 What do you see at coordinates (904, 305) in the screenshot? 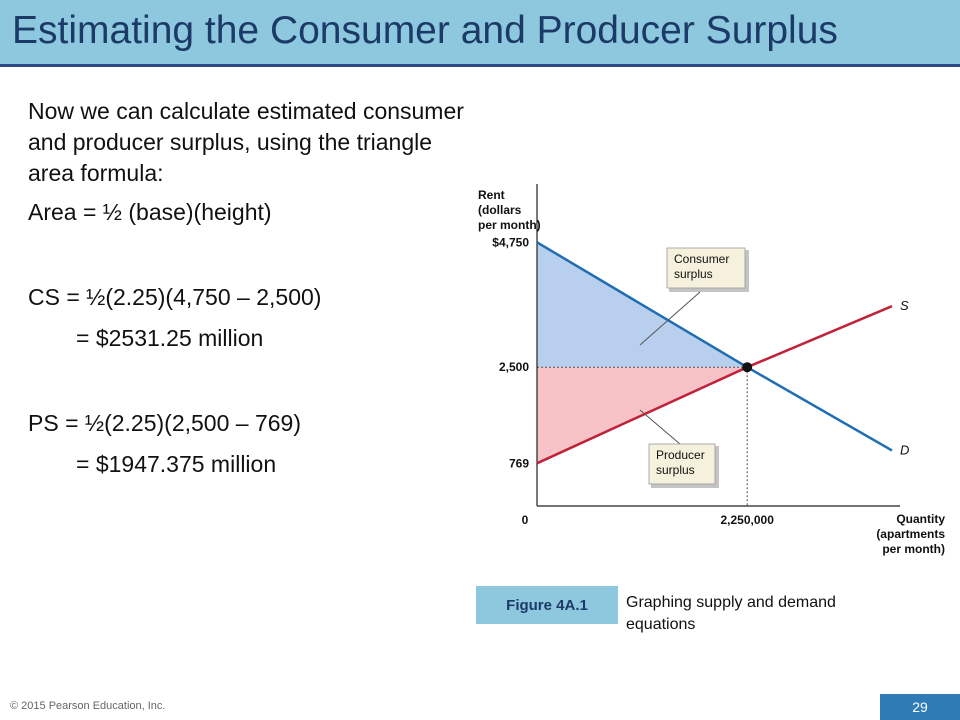
I see `supply-label: S` at bounding box center [904, 305].